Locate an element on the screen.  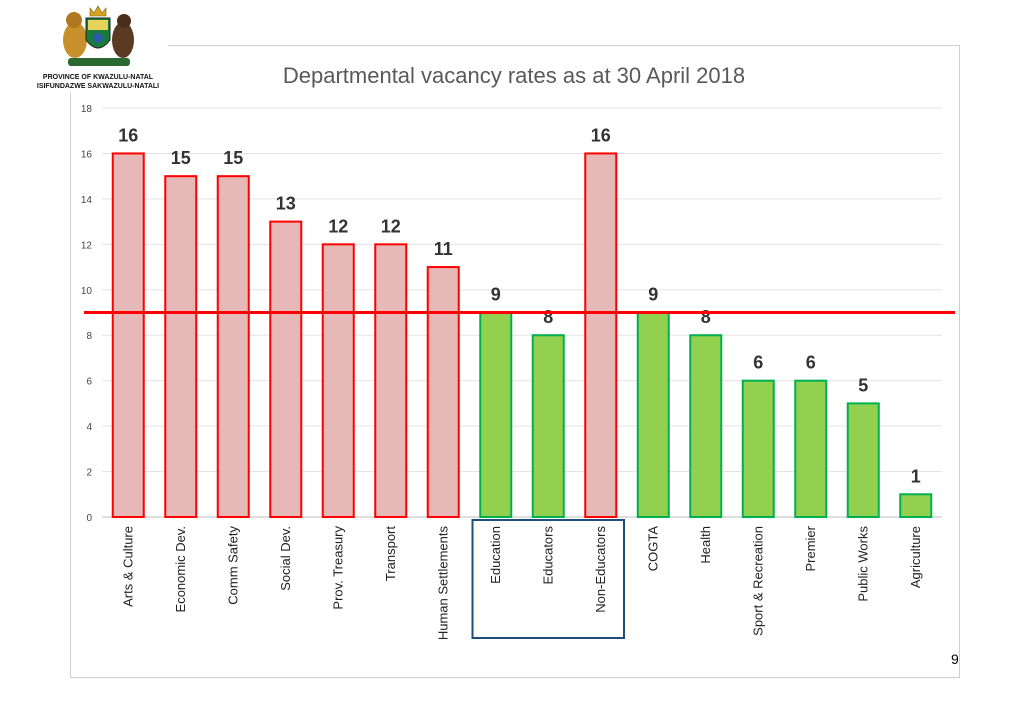
logo-caption-line1: PROVINCE OF KWAZULU-NATAL is located at coordinates (98, 77).